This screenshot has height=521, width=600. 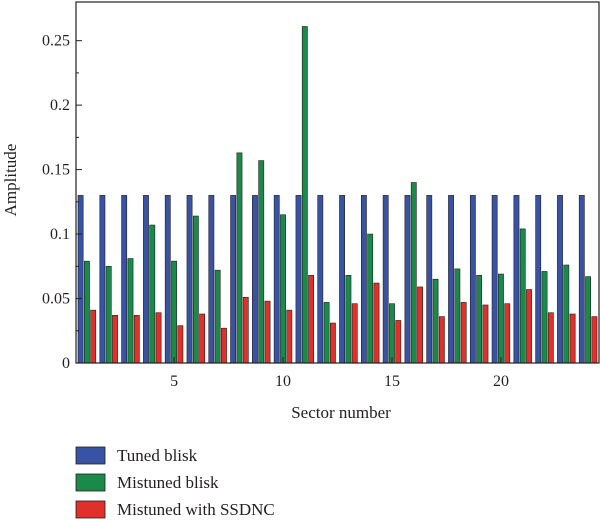 I want to click on y-tick-label: 0.25, so click(x=56, y=41).